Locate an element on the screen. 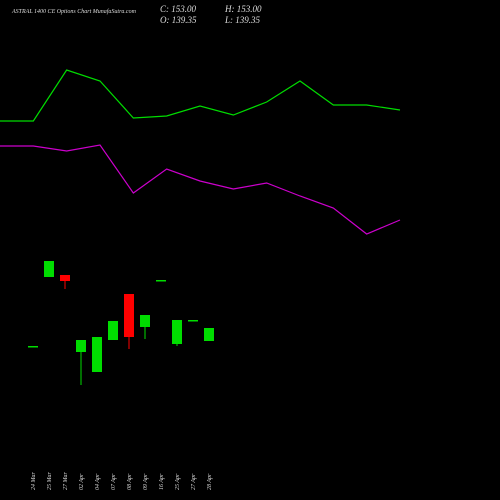 The height and width of the screenshot is (500, 500). quote-high: H: 153.00 is located at coordinates (243, 9).